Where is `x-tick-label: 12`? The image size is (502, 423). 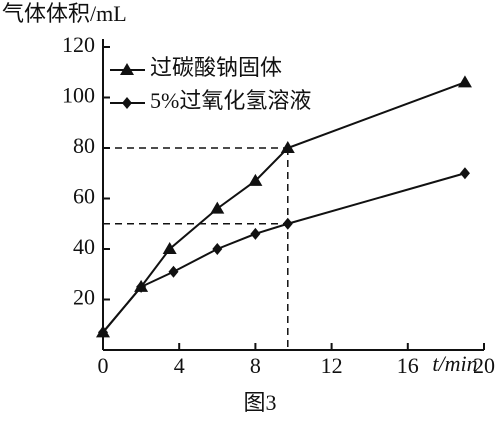
x-tick-label: 12 is located at coordinates (332, 365).